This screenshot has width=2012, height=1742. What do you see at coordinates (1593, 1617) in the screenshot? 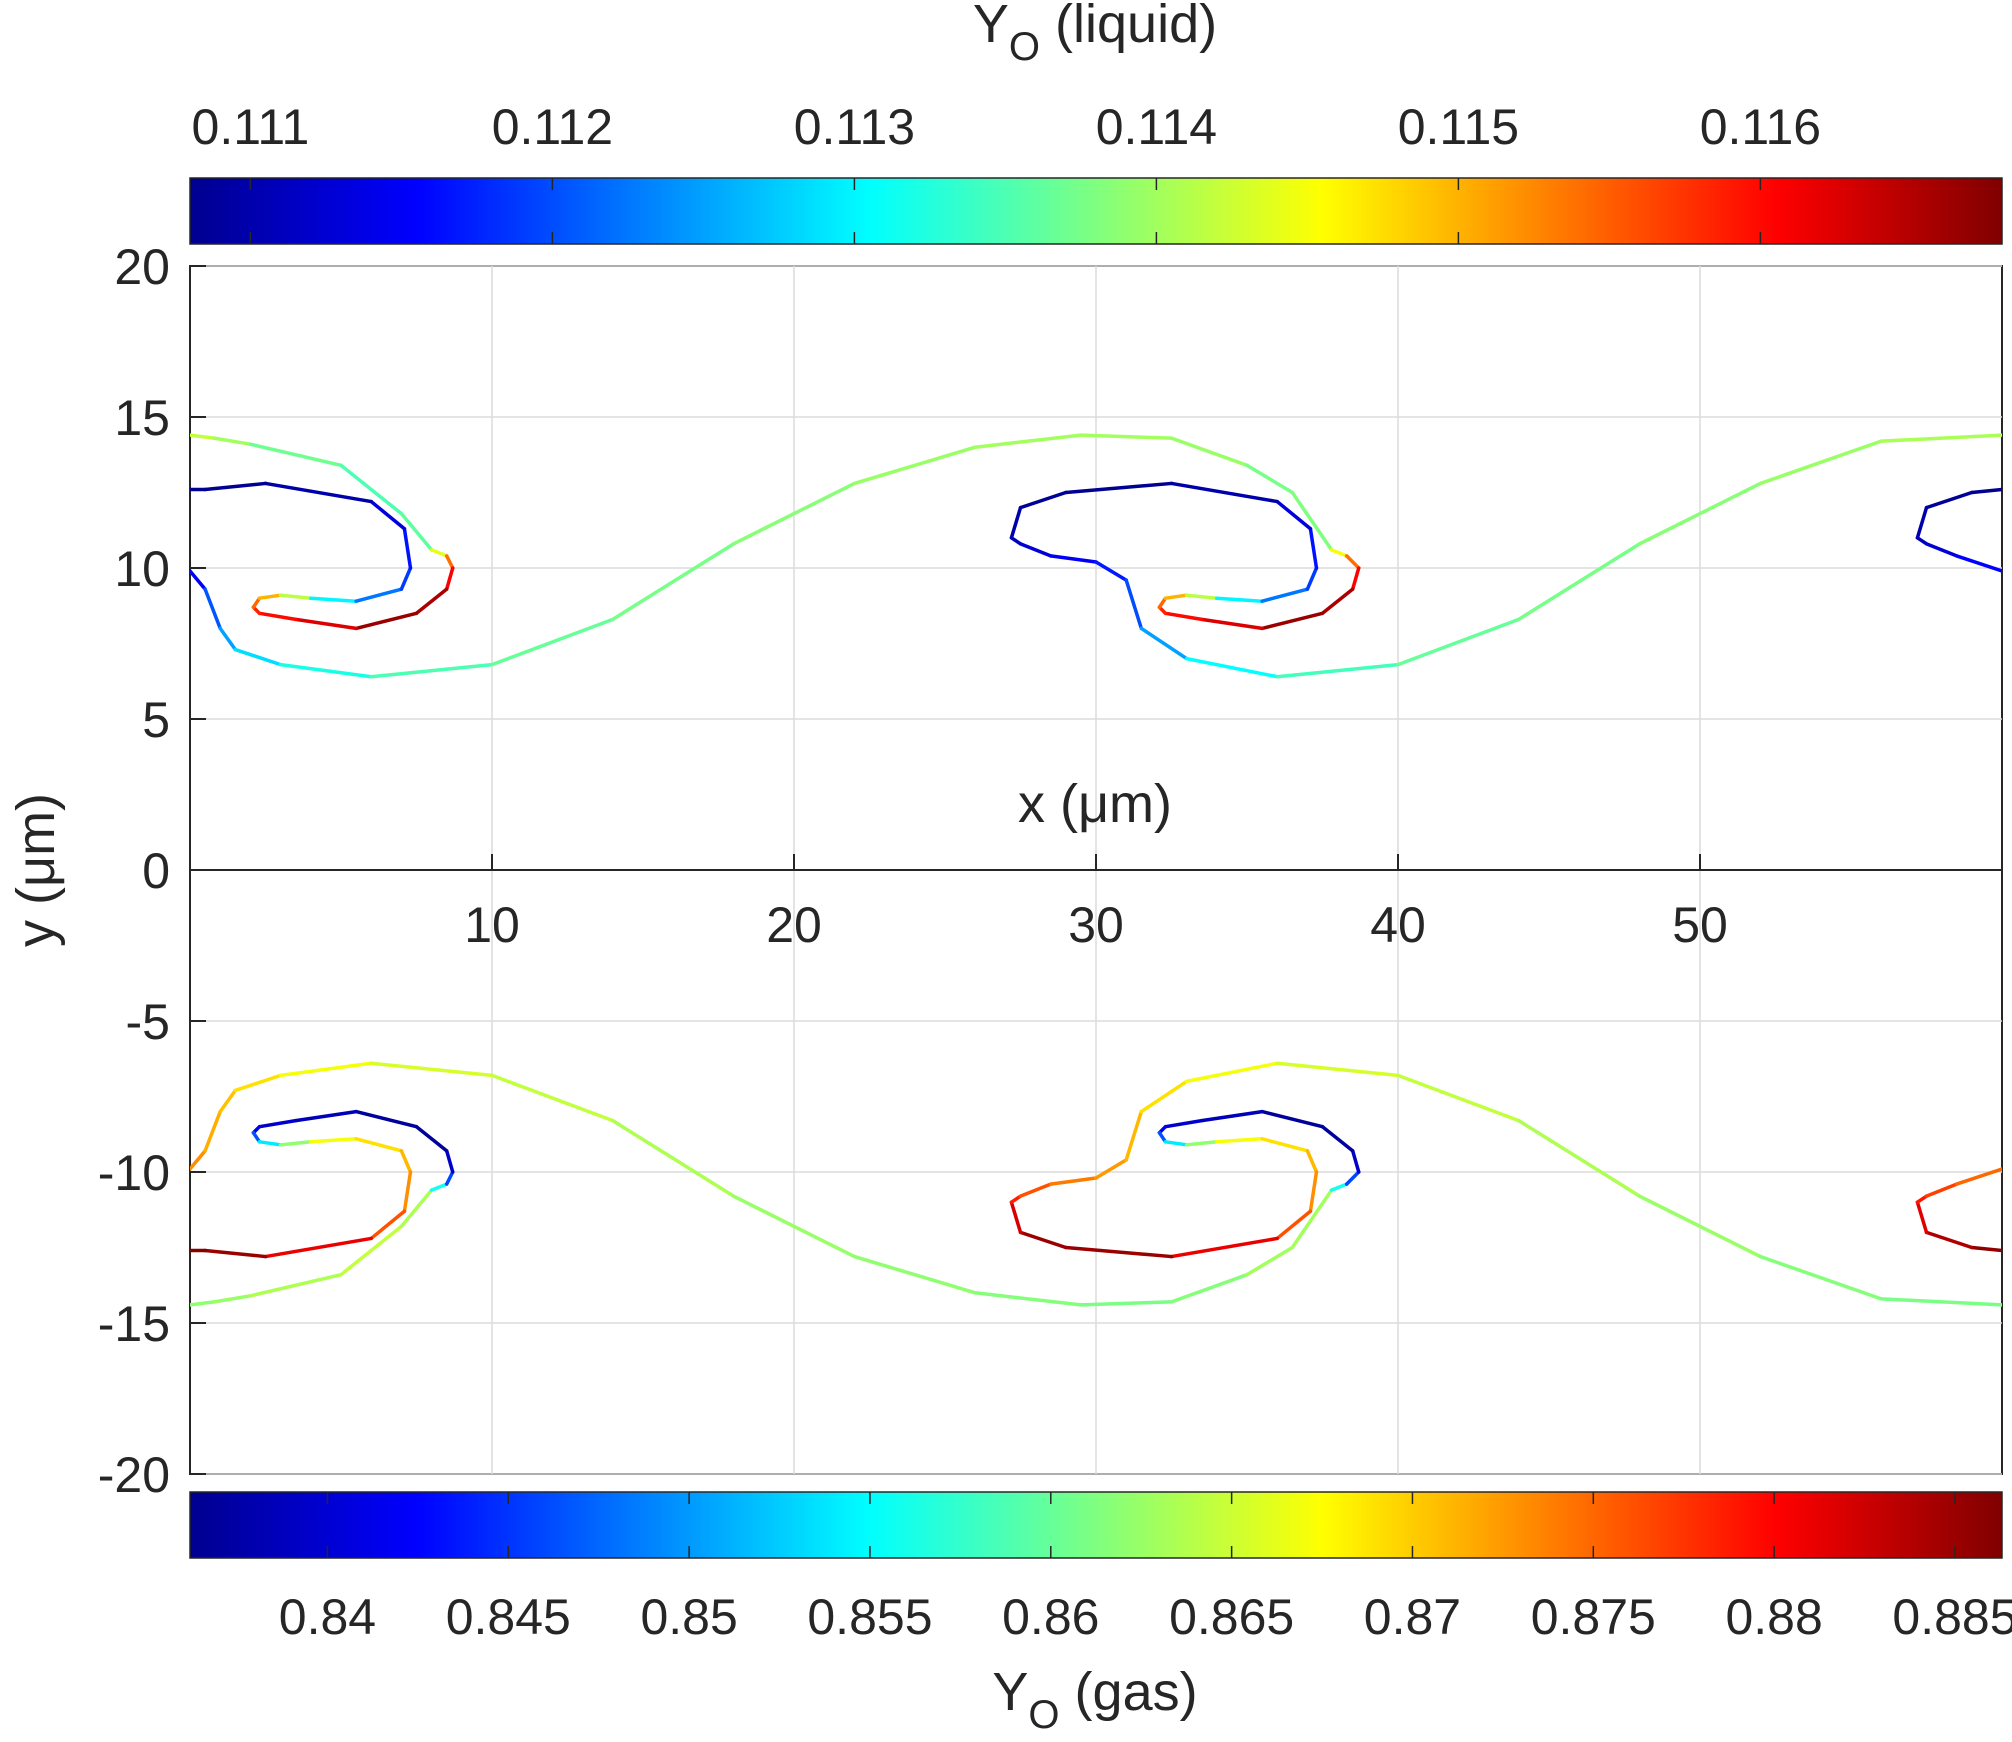
I see `colorbar-tick-label: 0.875` at bounding box center [1593, 1617].